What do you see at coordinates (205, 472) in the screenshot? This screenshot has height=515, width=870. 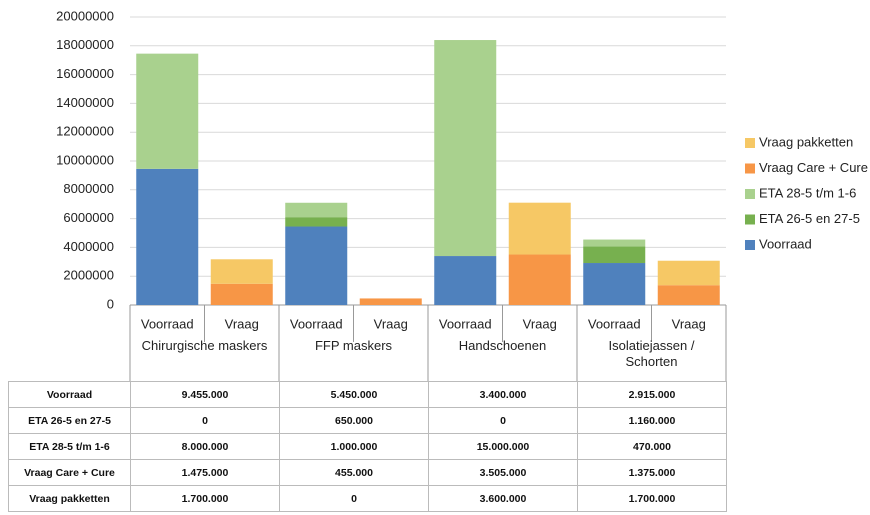 I see `table-cell: 1.475.000` at bounding box center [205, 472].